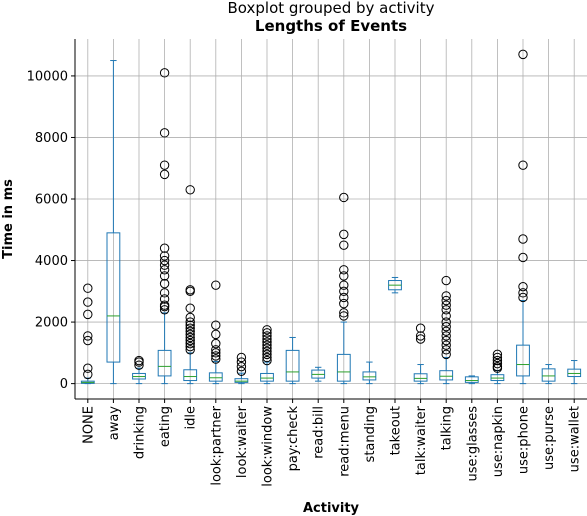 Image resolution: width=587 pixels, height=516 pixels. What do you see at coordinates (472, 444) in the screenshot?
I see `x-tick-label: use:glasses` at bounding box center [472, 444].